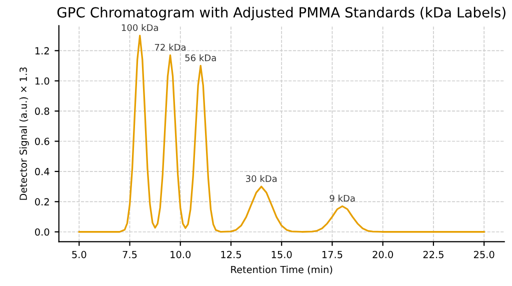  Describe the element at coordinates (42, 202) in the screenshot. I see `y-tick-label: 0.2` at that location.